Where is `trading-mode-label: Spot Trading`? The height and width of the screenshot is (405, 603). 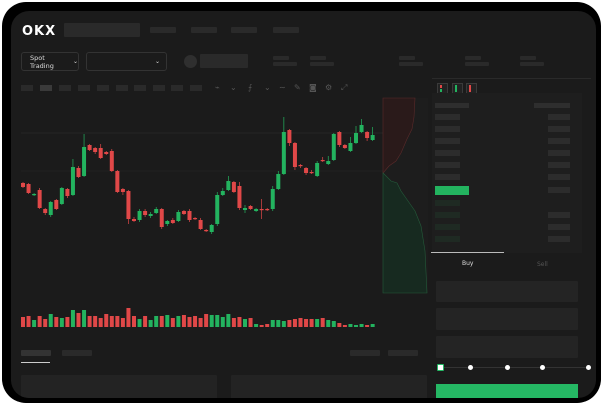
trading-mode-label: Spot Trading is located at coordinates (42, 61).